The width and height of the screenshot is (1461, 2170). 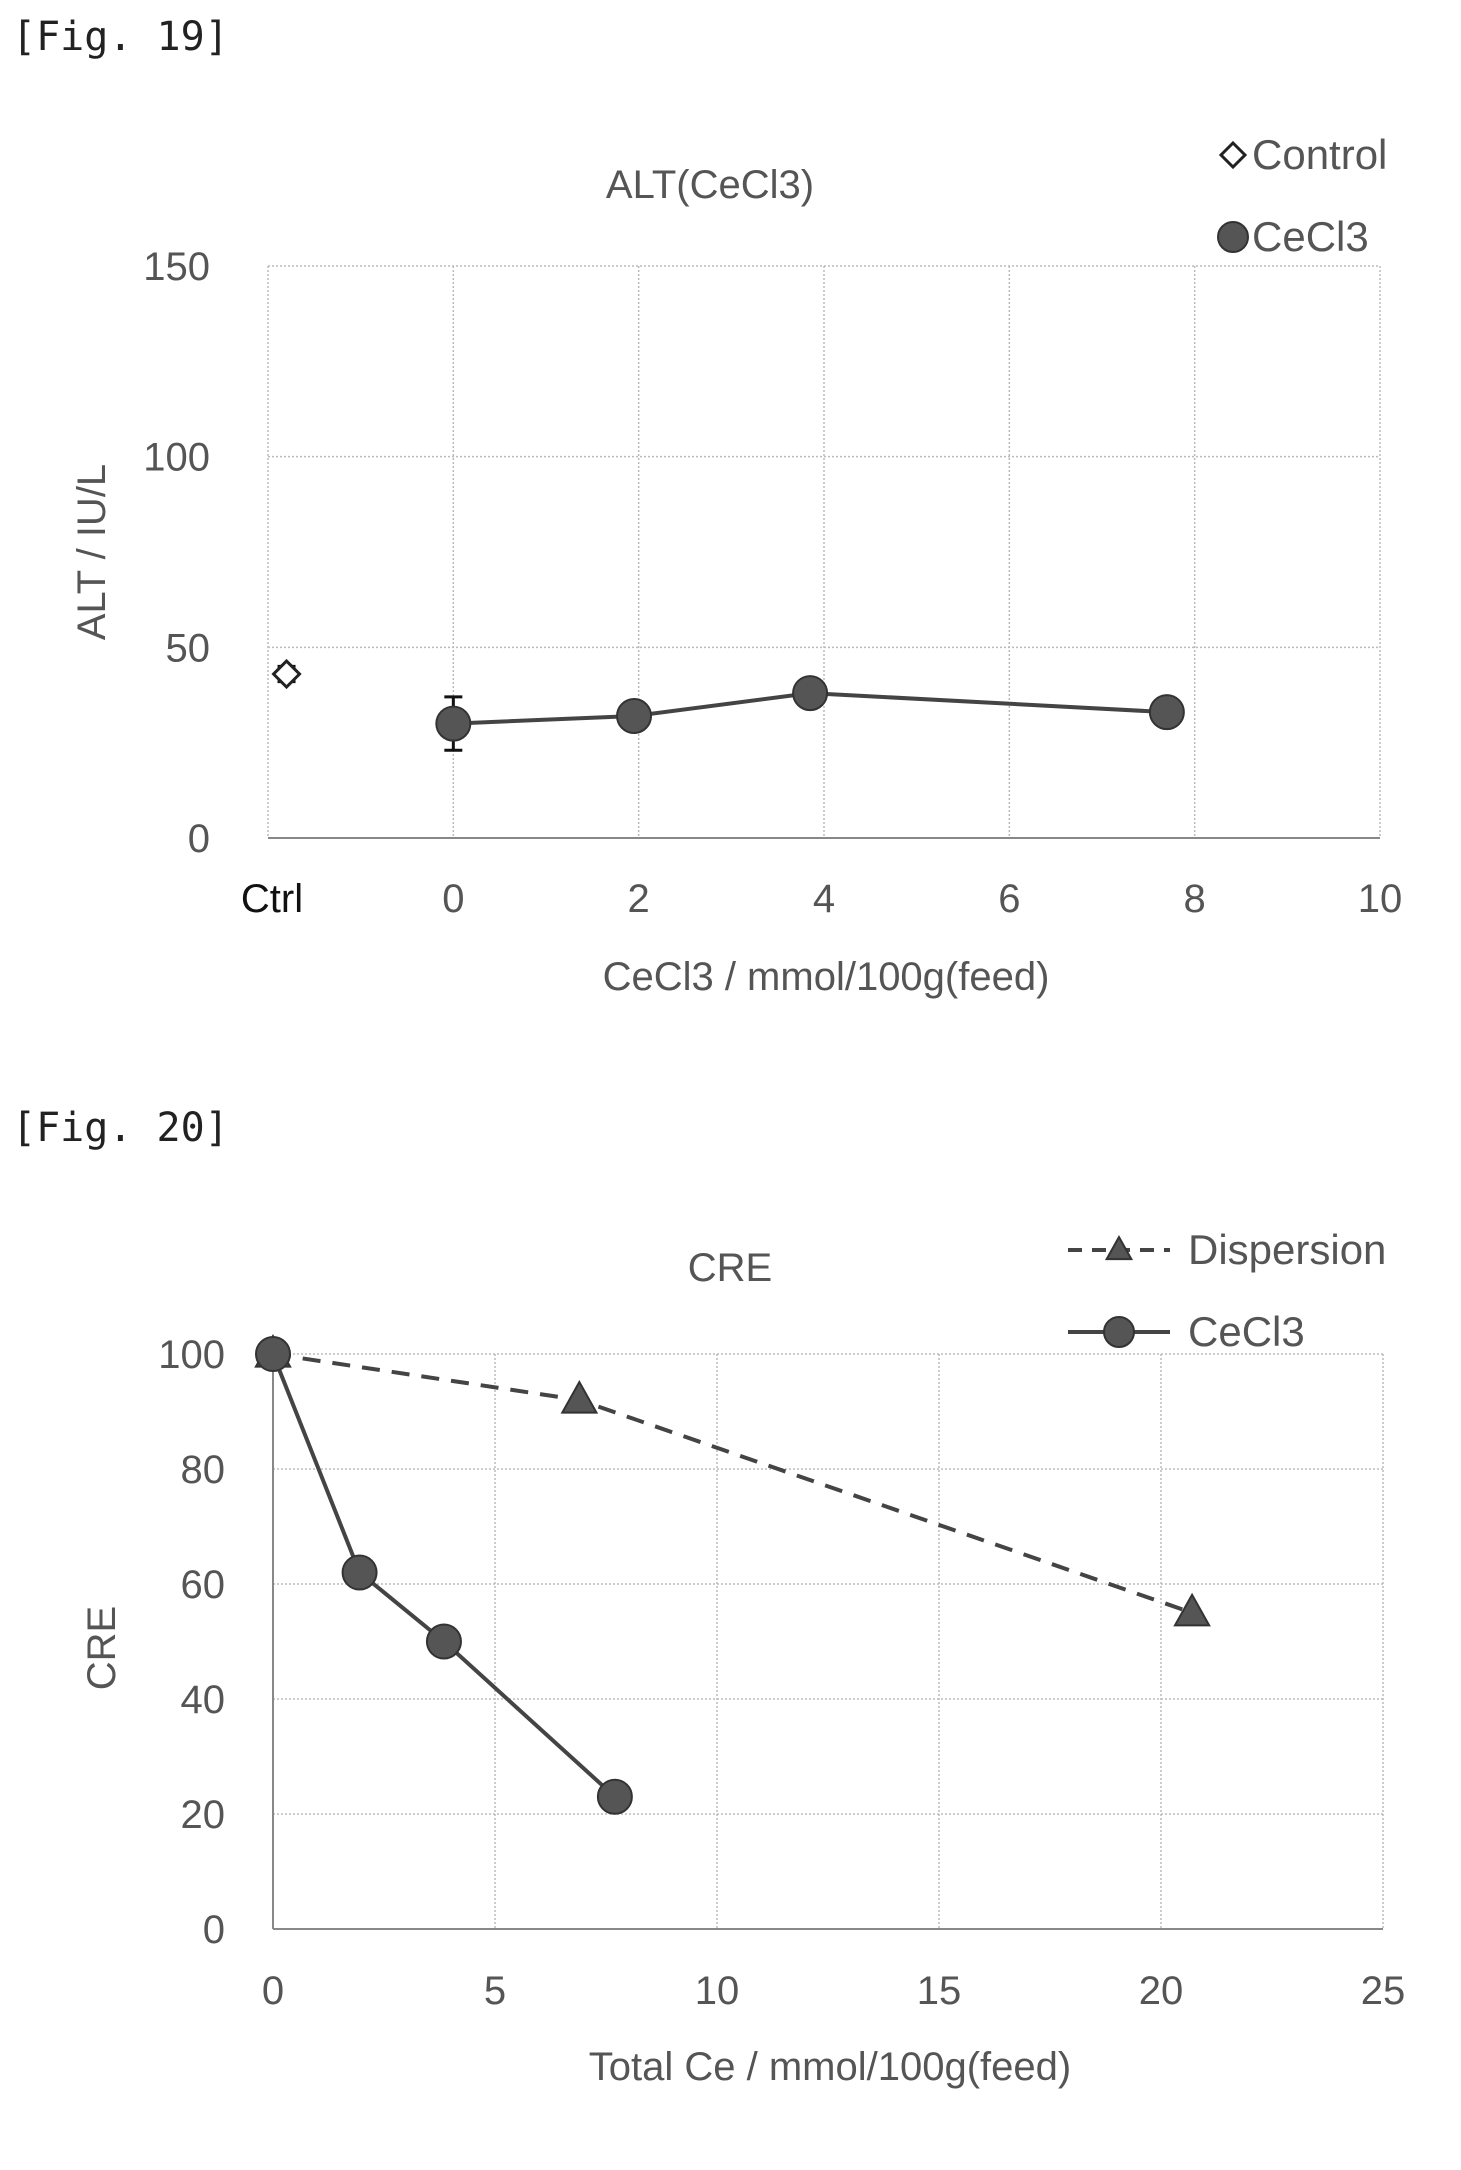 I want to click on chart-title: CRE, so click(x=730, y=1268).